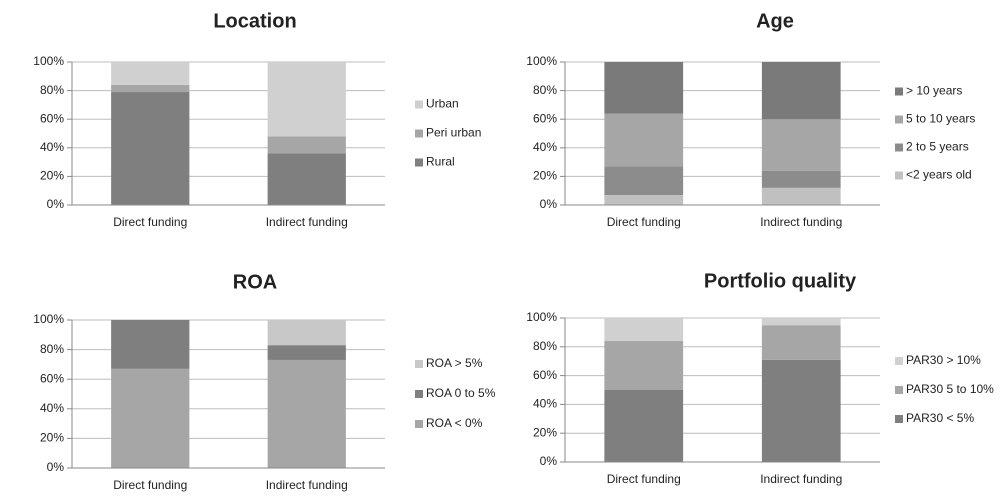 This screenshot has width=1005, height=500. I want to click on legend-label: PAR30 5 to 10%, so click(950, 389).